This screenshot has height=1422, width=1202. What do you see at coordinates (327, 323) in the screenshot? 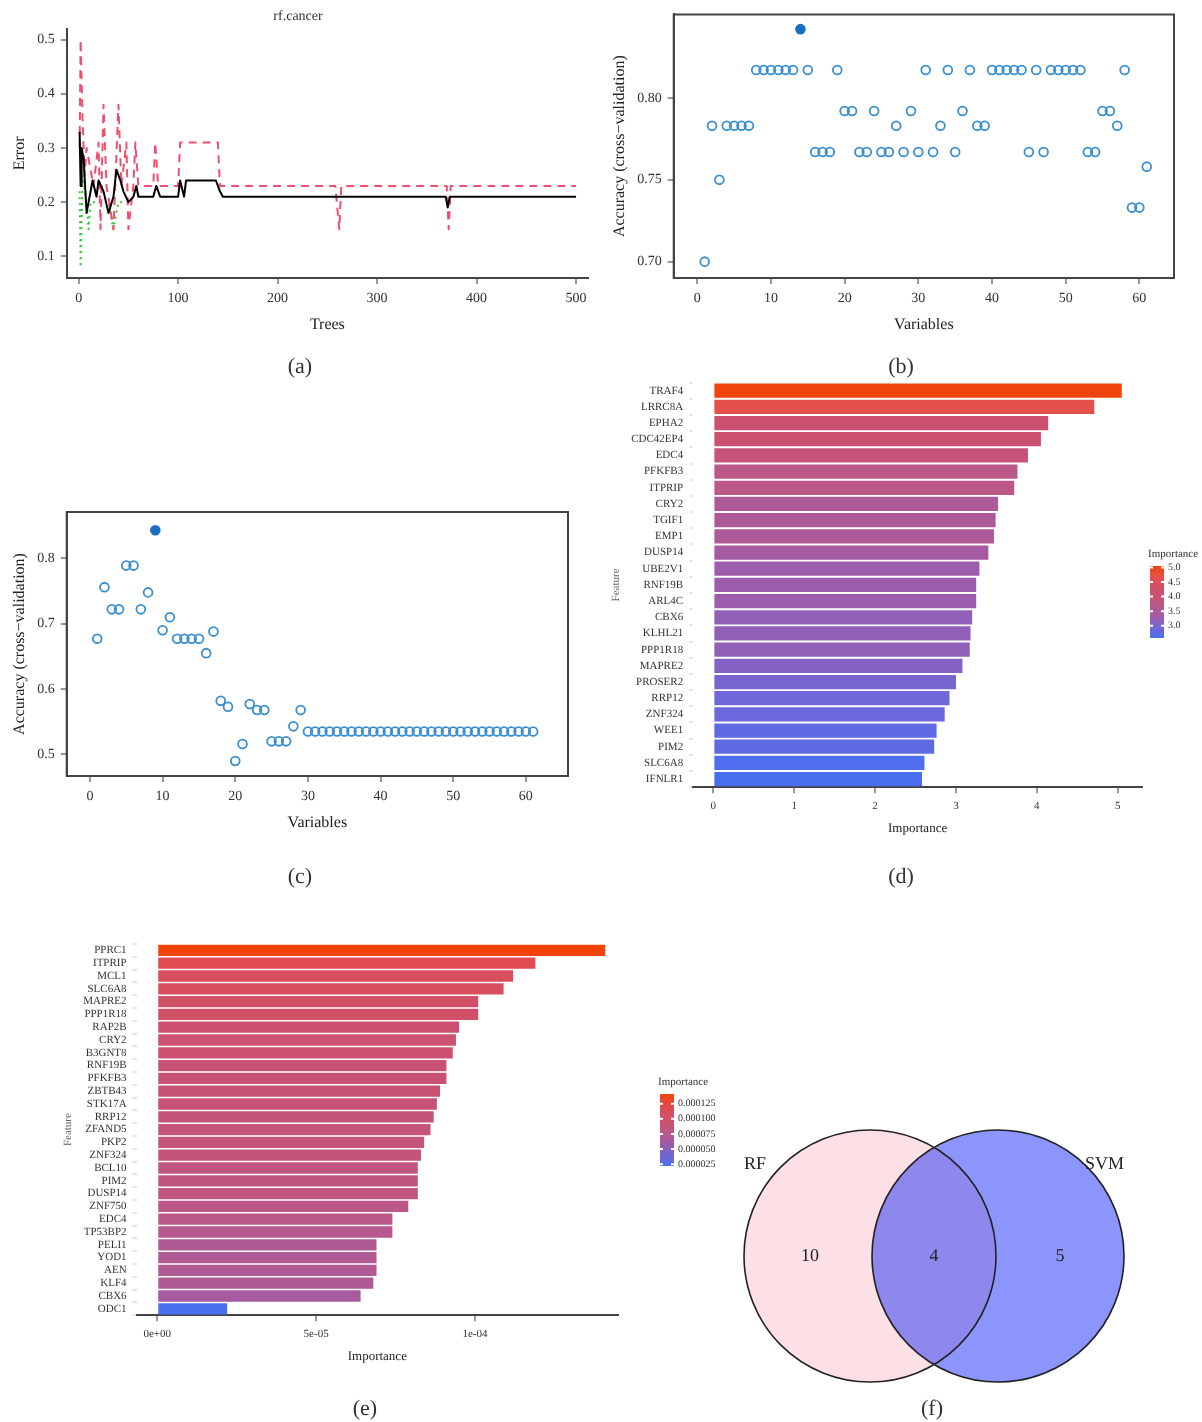
I see `x-axis-title: Trees` at bounding box center [327, 323].